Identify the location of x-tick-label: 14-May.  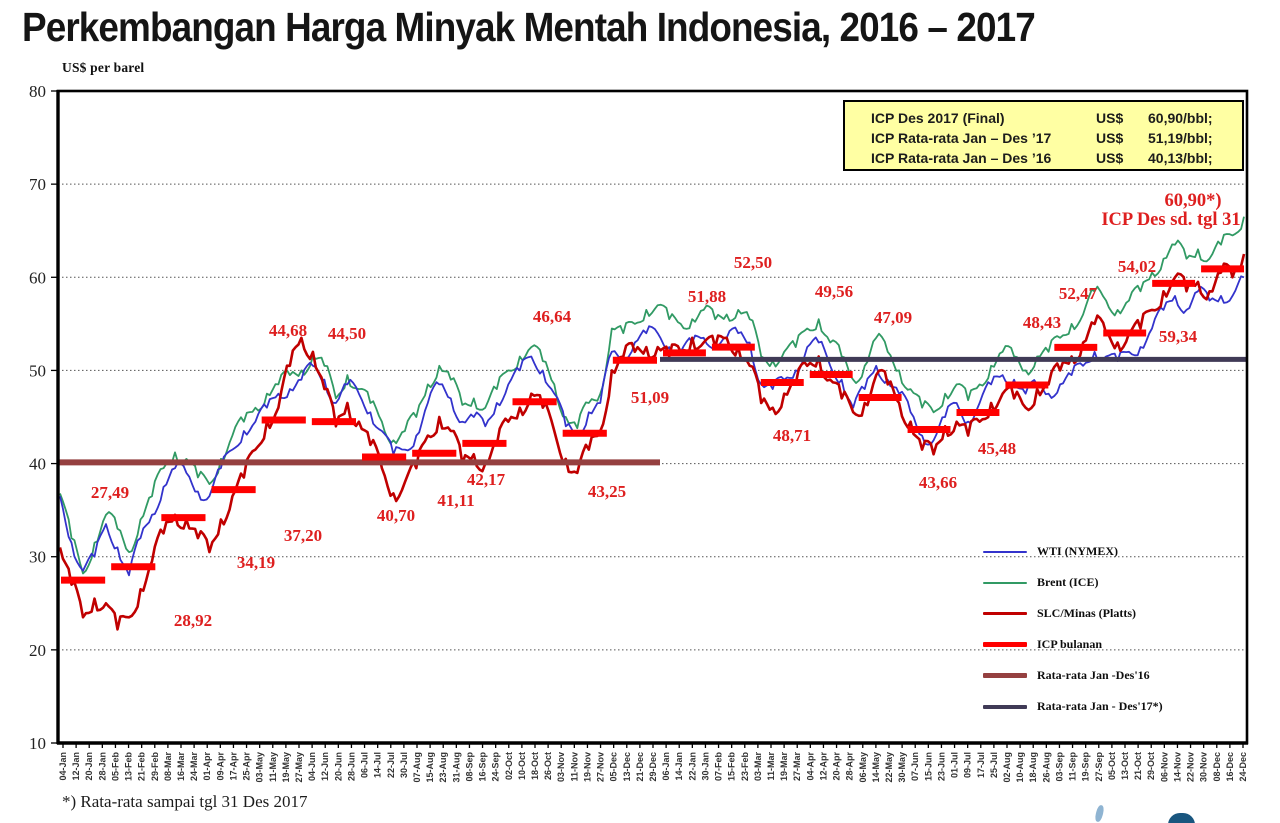
(876, 767).